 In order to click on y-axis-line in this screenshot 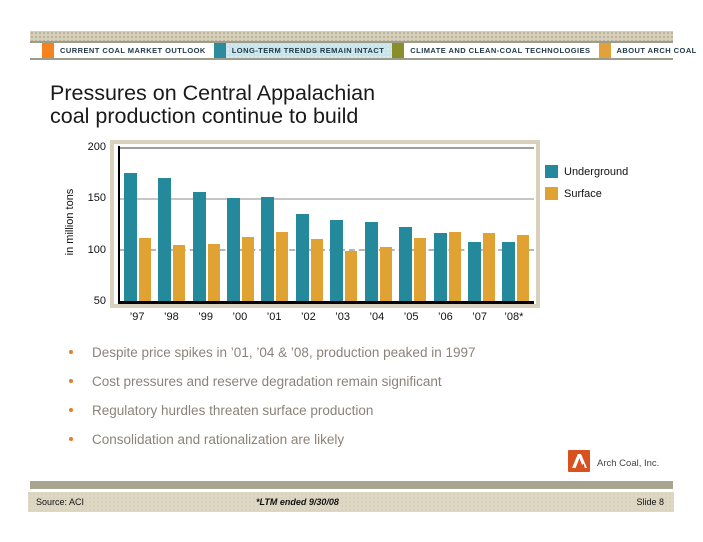, I will do `click(119, 225)`.